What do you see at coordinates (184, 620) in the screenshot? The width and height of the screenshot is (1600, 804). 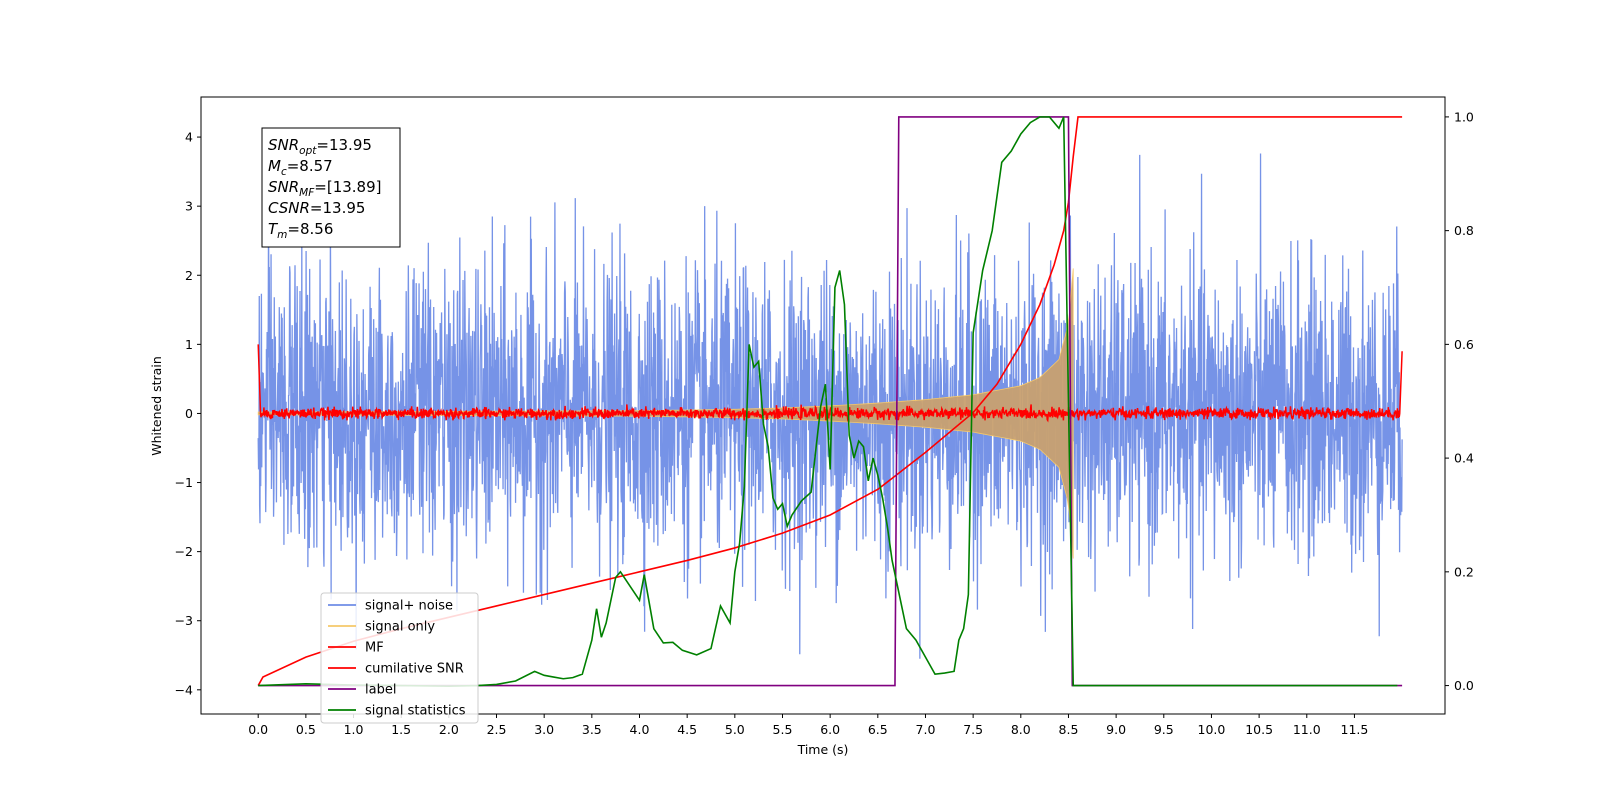 I see `y-left-tick-label: −3` at bounding box center [184, 620].